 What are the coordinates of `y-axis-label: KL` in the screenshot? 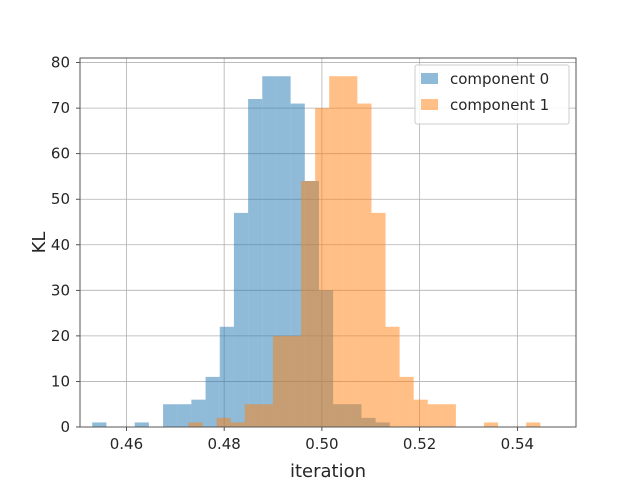 It's located at (39, 243).